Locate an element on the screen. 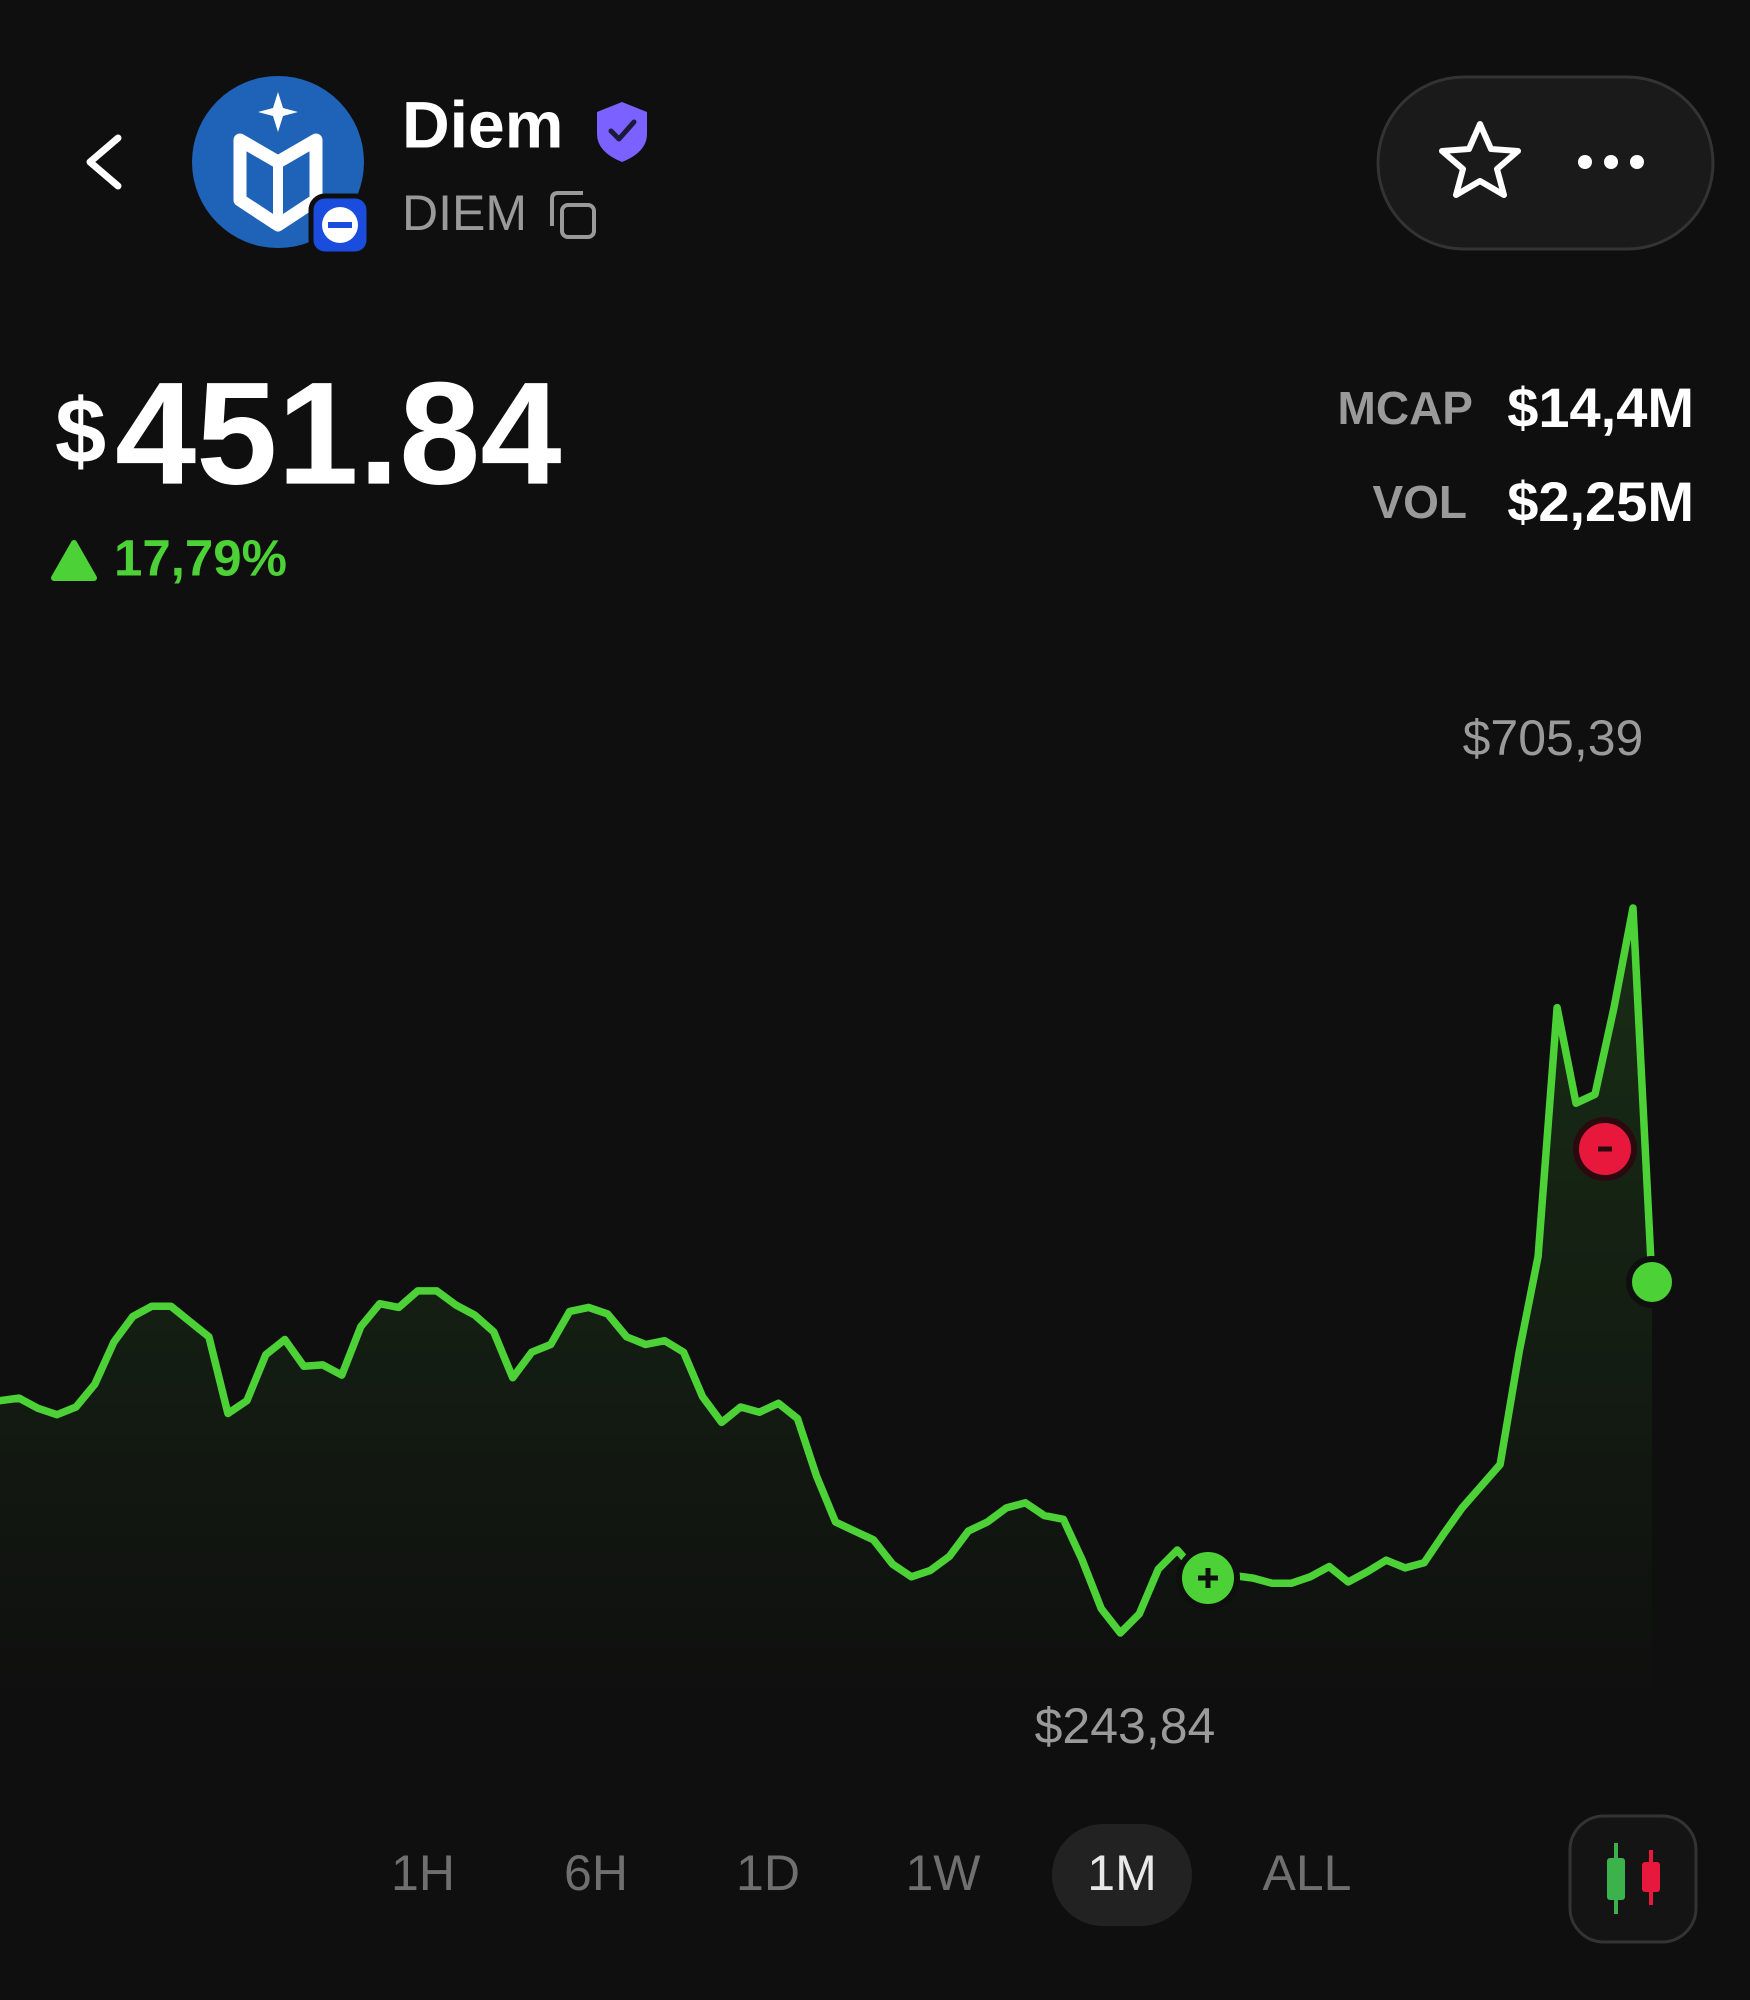  price-change: 17,79% is located at coordinates (200, 557).